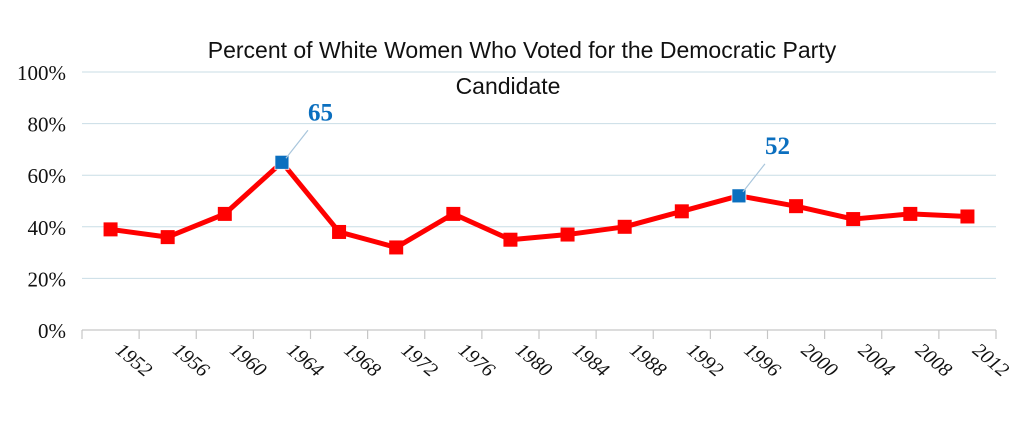 The image size is (1024, 421). What do you see at coordinates (41, 202) in the screenshot?
I see `y-axis-ticks: 0% 20% 40% 60% 80% 100%` at bounding box center [41, 202].